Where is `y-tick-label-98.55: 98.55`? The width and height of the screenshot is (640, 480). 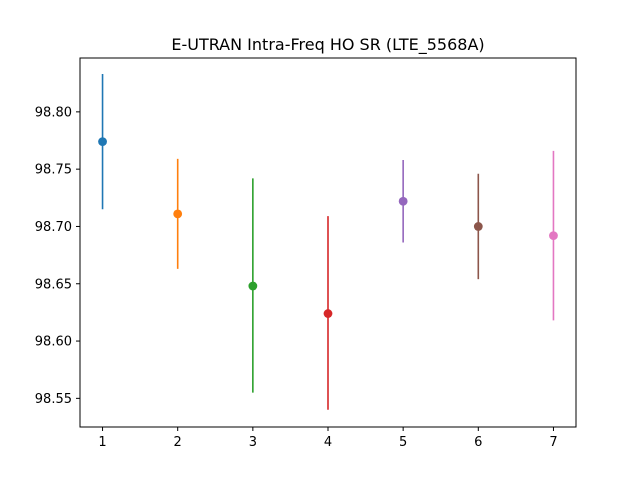 y-tick-label-98.55: 98.55 is located at coordinates (53, 399).